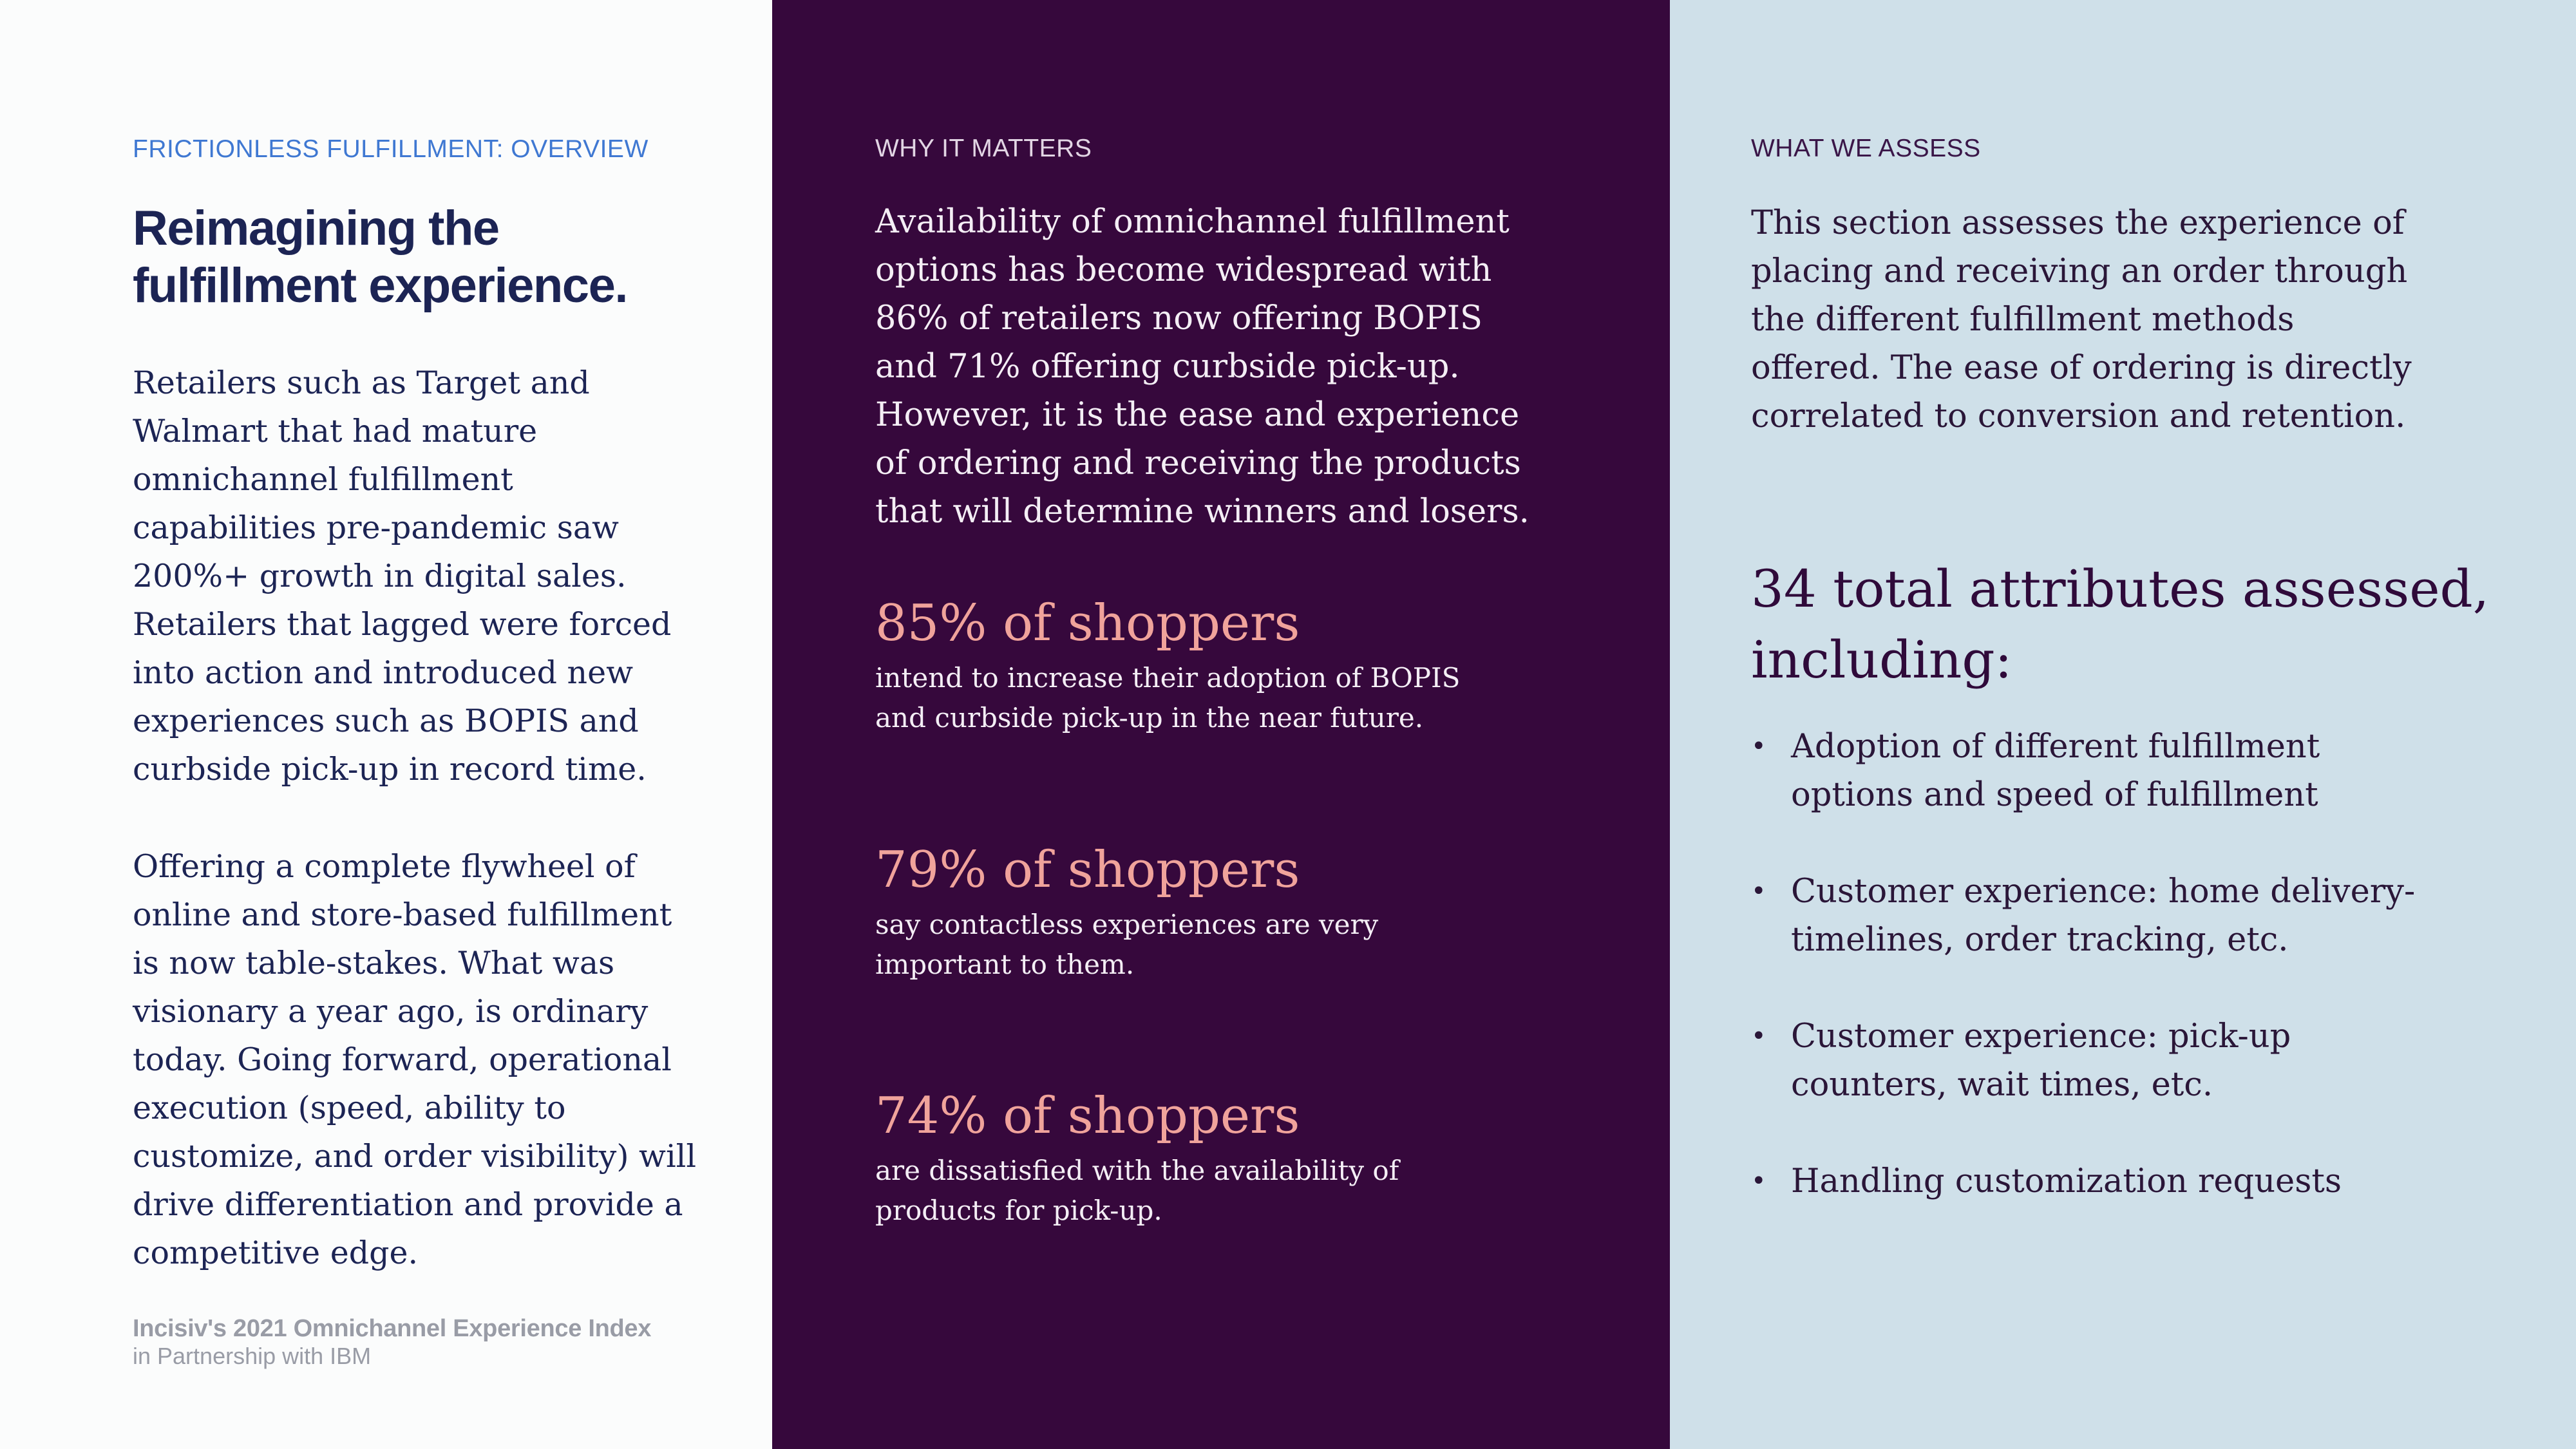 This screenshot has height=1449, width=2576. What do you see at coordinates (2137, 625) in the screenshot?
I see `attributes-heading: 34 total attributes assessed, including:` at bounding box center [2137, 625].